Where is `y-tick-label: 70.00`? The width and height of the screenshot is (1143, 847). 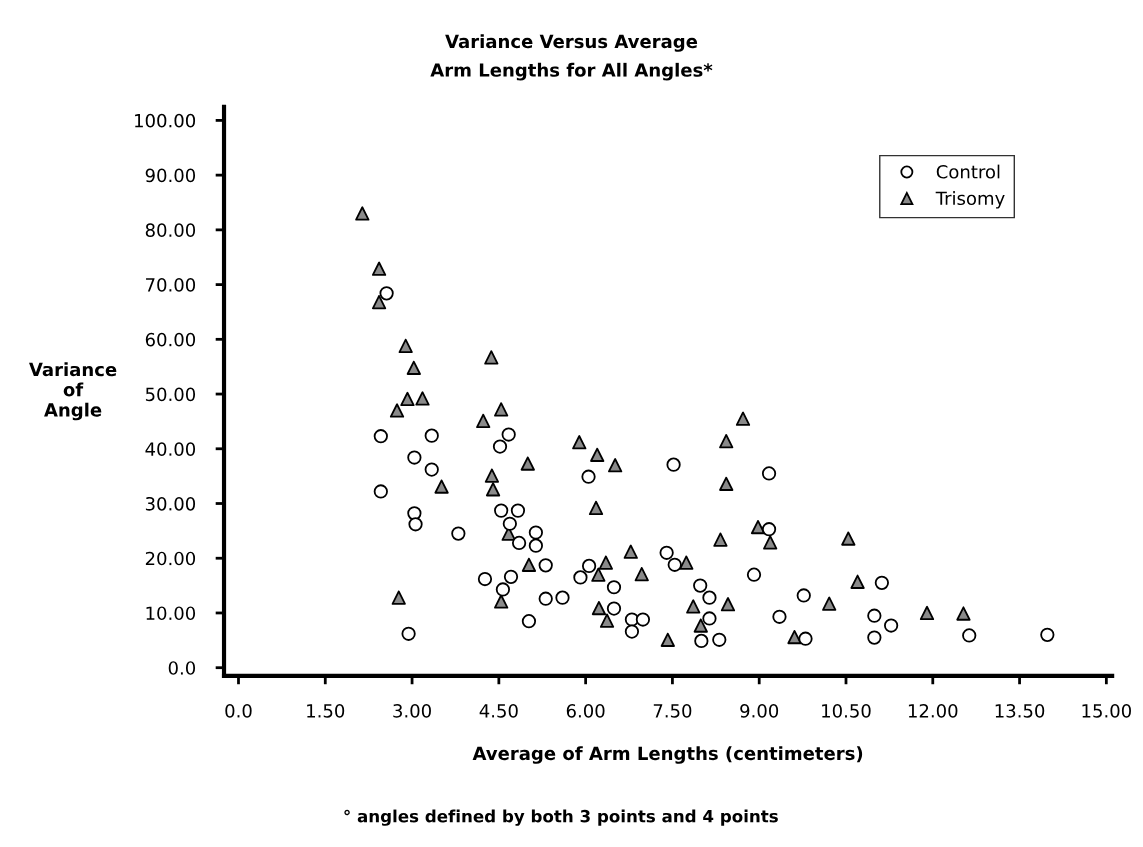
y-tick-label: 70.00 is located at coordinates (171, 285).